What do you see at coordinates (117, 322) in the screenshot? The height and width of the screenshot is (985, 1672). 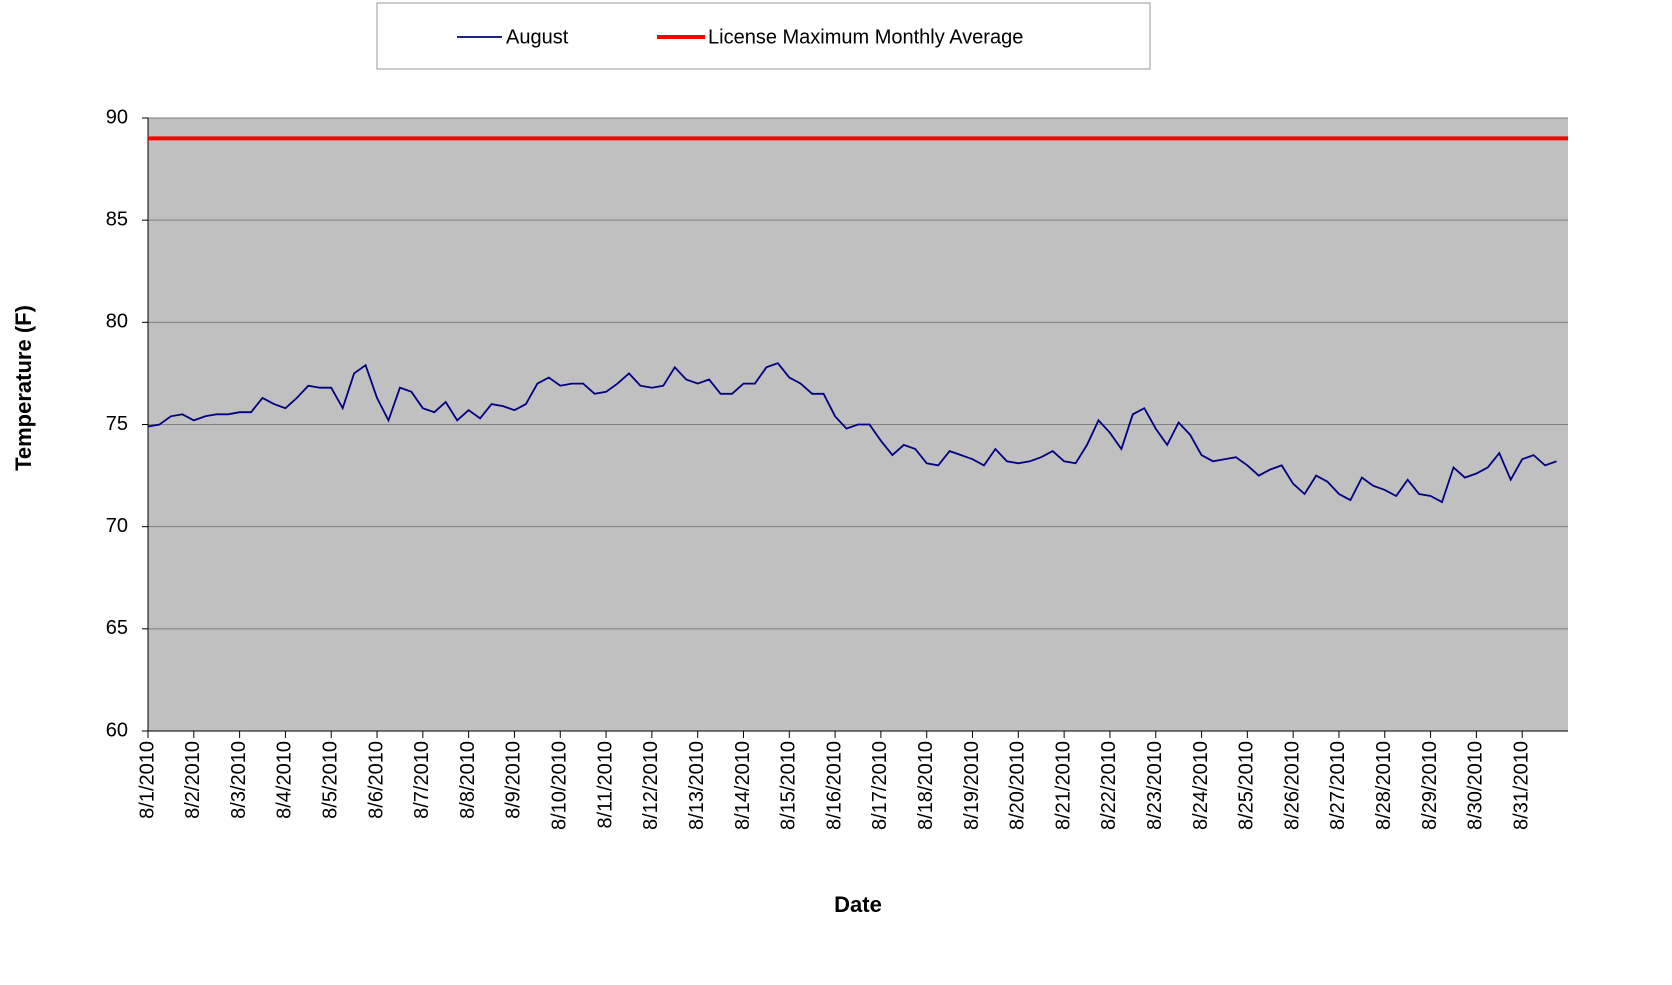 I see `y-tick-label: 80` at bounding box center [117, 322].